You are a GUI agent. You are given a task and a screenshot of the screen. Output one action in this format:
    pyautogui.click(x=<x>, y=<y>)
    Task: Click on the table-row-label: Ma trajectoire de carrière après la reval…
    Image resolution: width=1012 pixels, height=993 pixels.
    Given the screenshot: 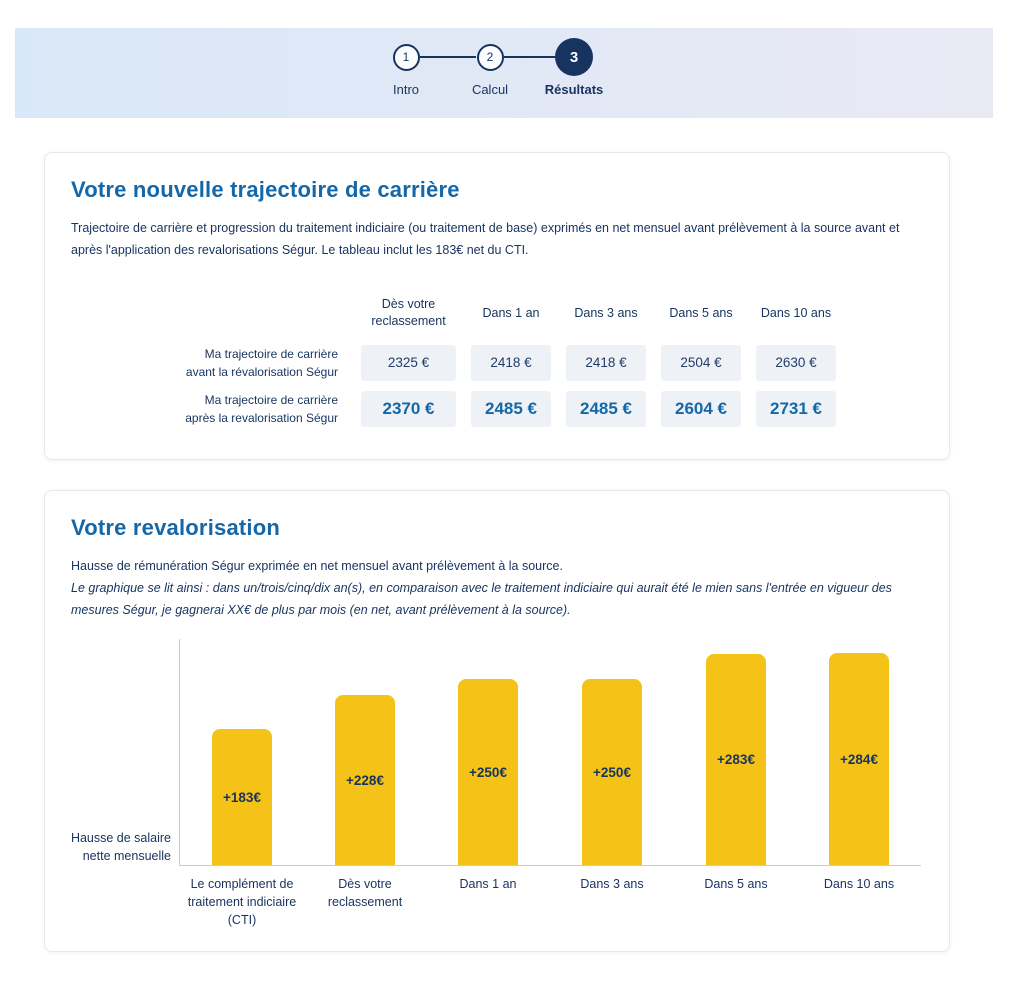 What is the action you would take?
    pyautogui.click(x=261, y=408)
    